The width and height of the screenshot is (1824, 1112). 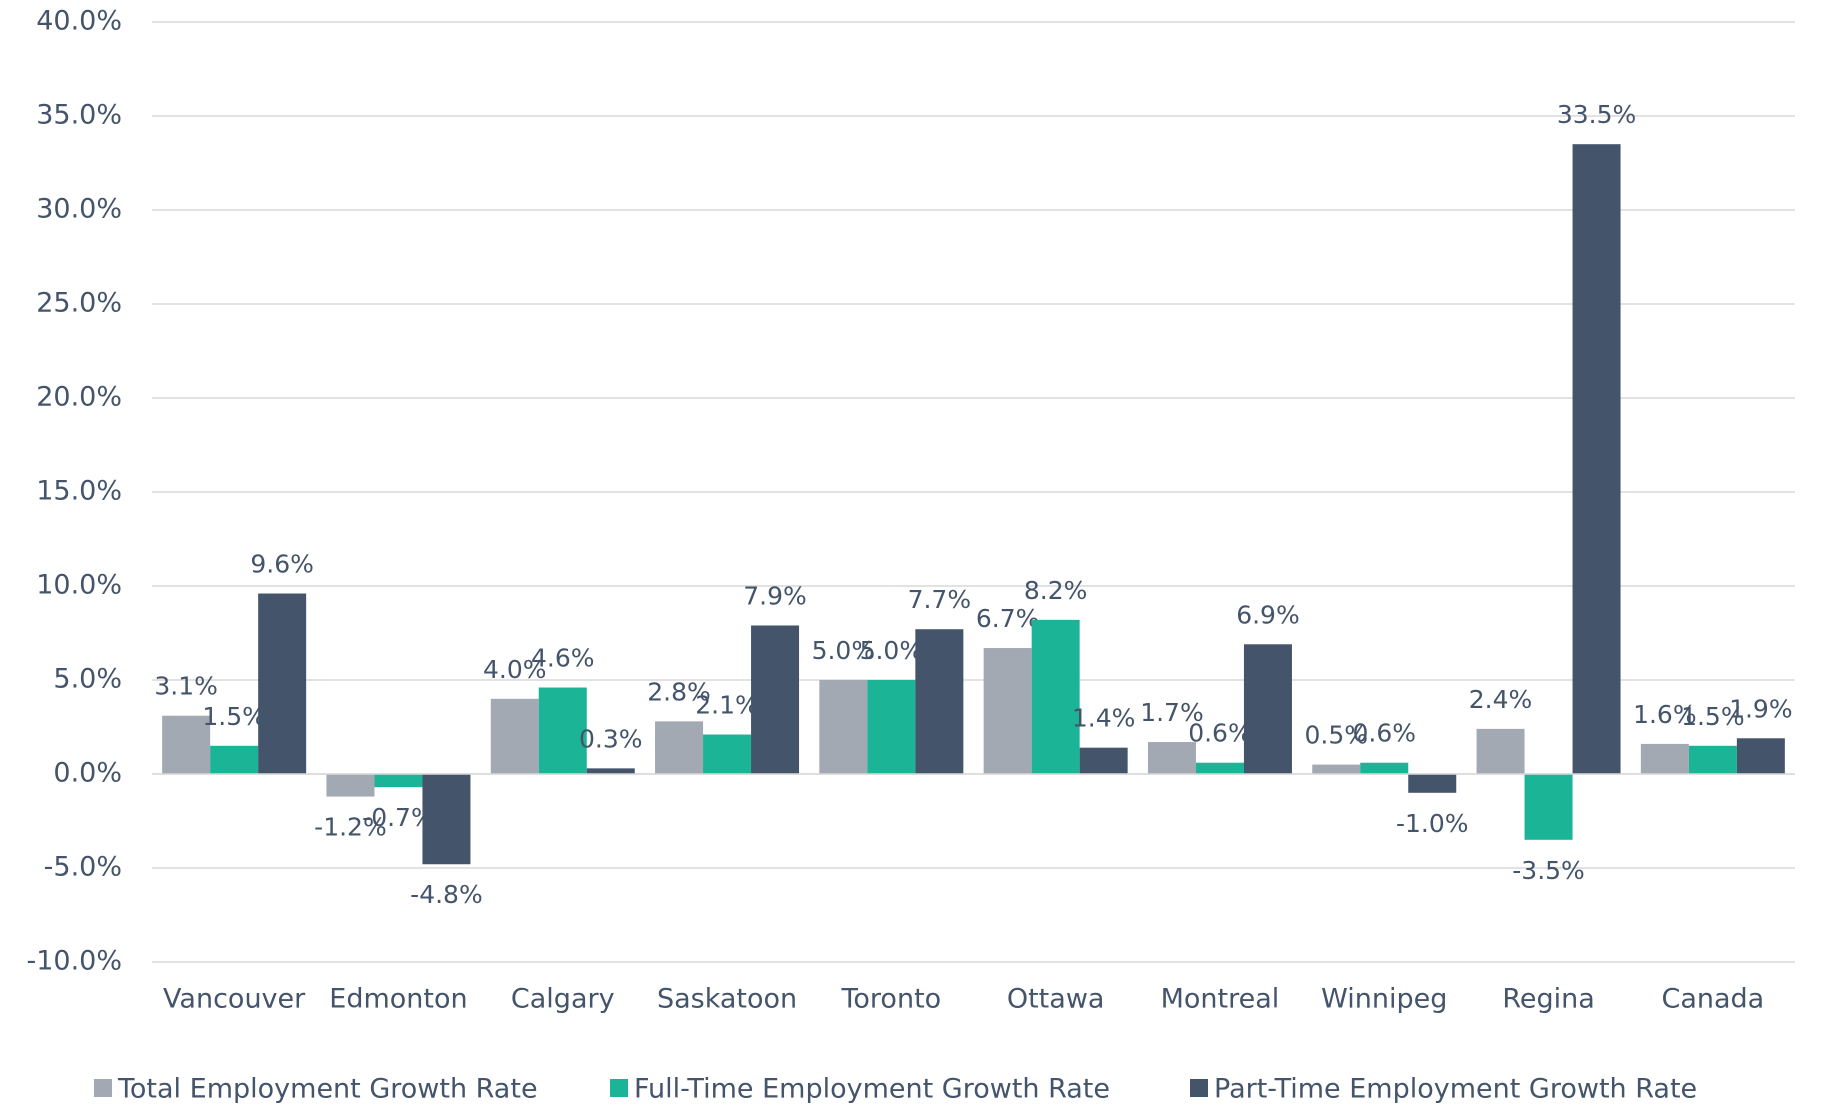 What do you see at coordinates (1268, 614) in the screenshot?
I see `data-label: 6.9%` at bounding box center [1268, 614].